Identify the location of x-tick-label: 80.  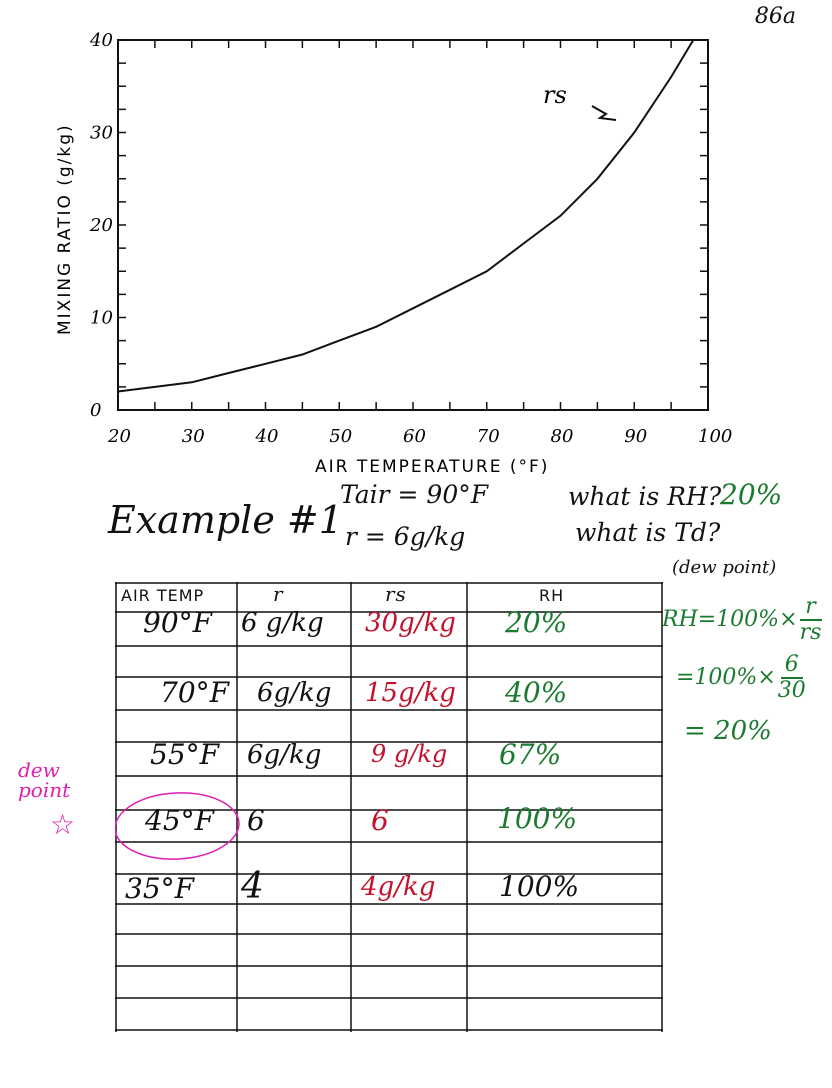
(562, 436).